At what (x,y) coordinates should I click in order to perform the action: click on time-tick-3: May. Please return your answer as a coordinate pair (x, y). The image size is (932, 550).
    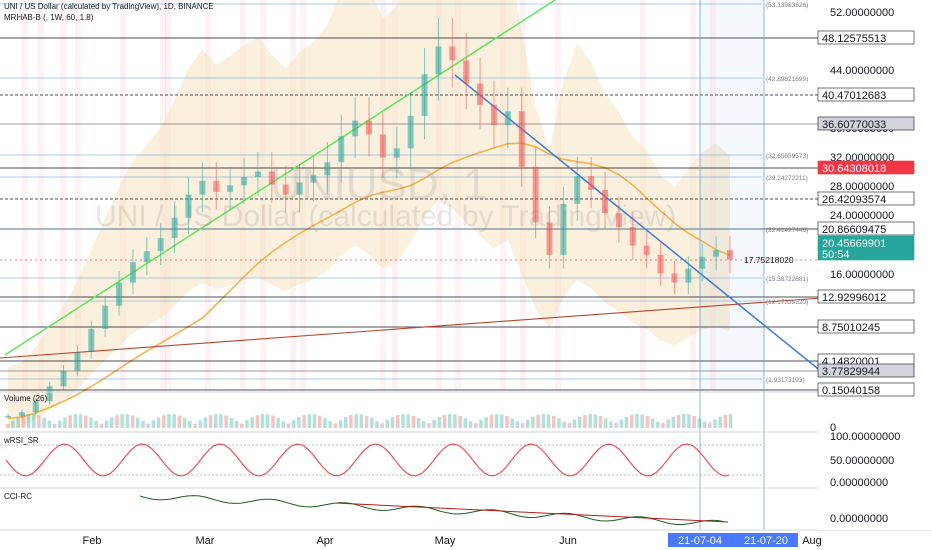
    Looking at the image, I should click on (445, 541).